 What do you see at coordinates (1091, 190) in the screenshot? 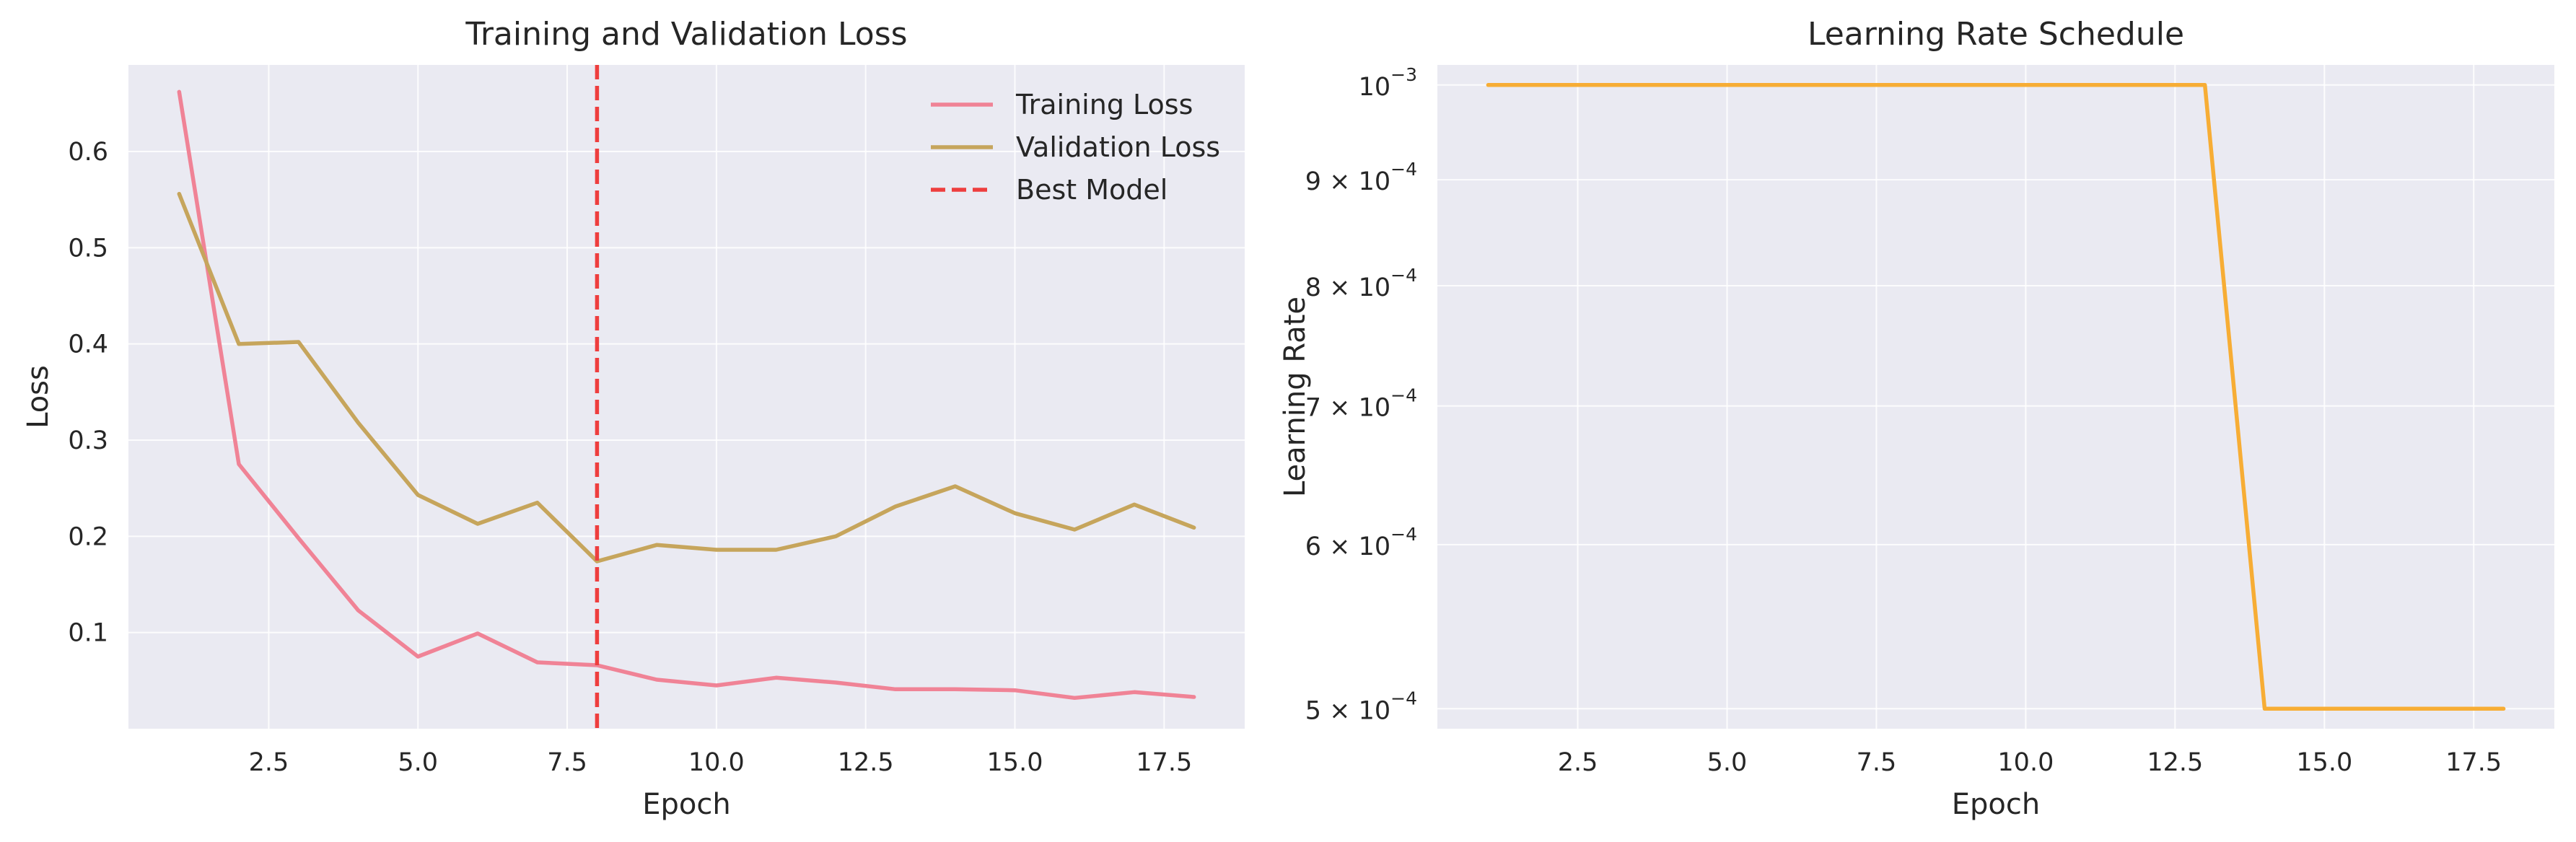
I see `legend-label: Best Model` at bounding box center [1091, 190].